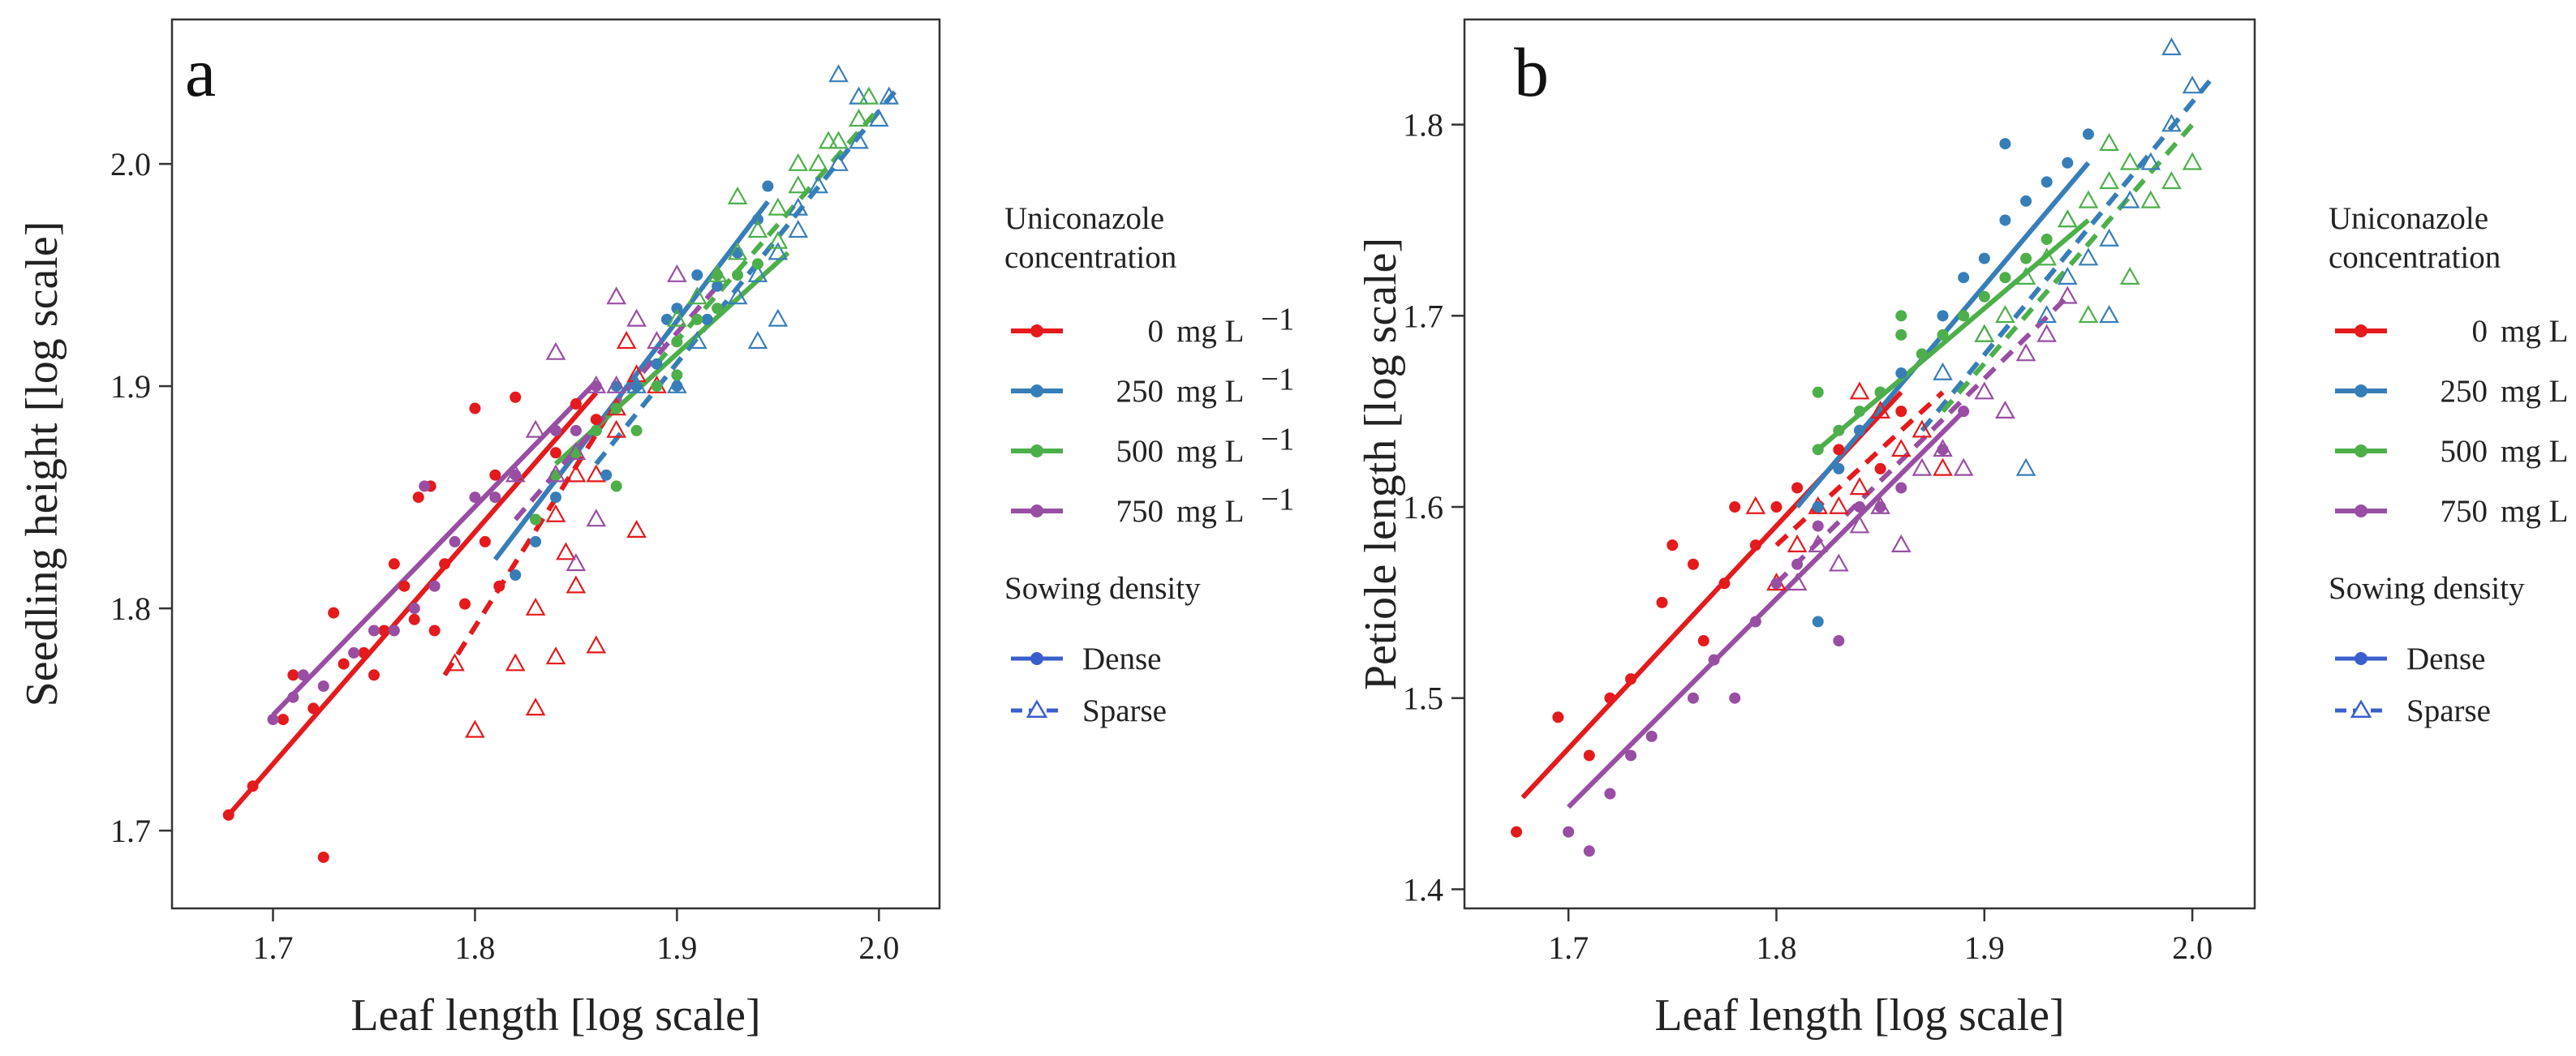 This screenshot has width=2576, height=1056. Describe the element at coordinates (2361, 658) in the screenshot. I see `legend-density-dot` at that location.